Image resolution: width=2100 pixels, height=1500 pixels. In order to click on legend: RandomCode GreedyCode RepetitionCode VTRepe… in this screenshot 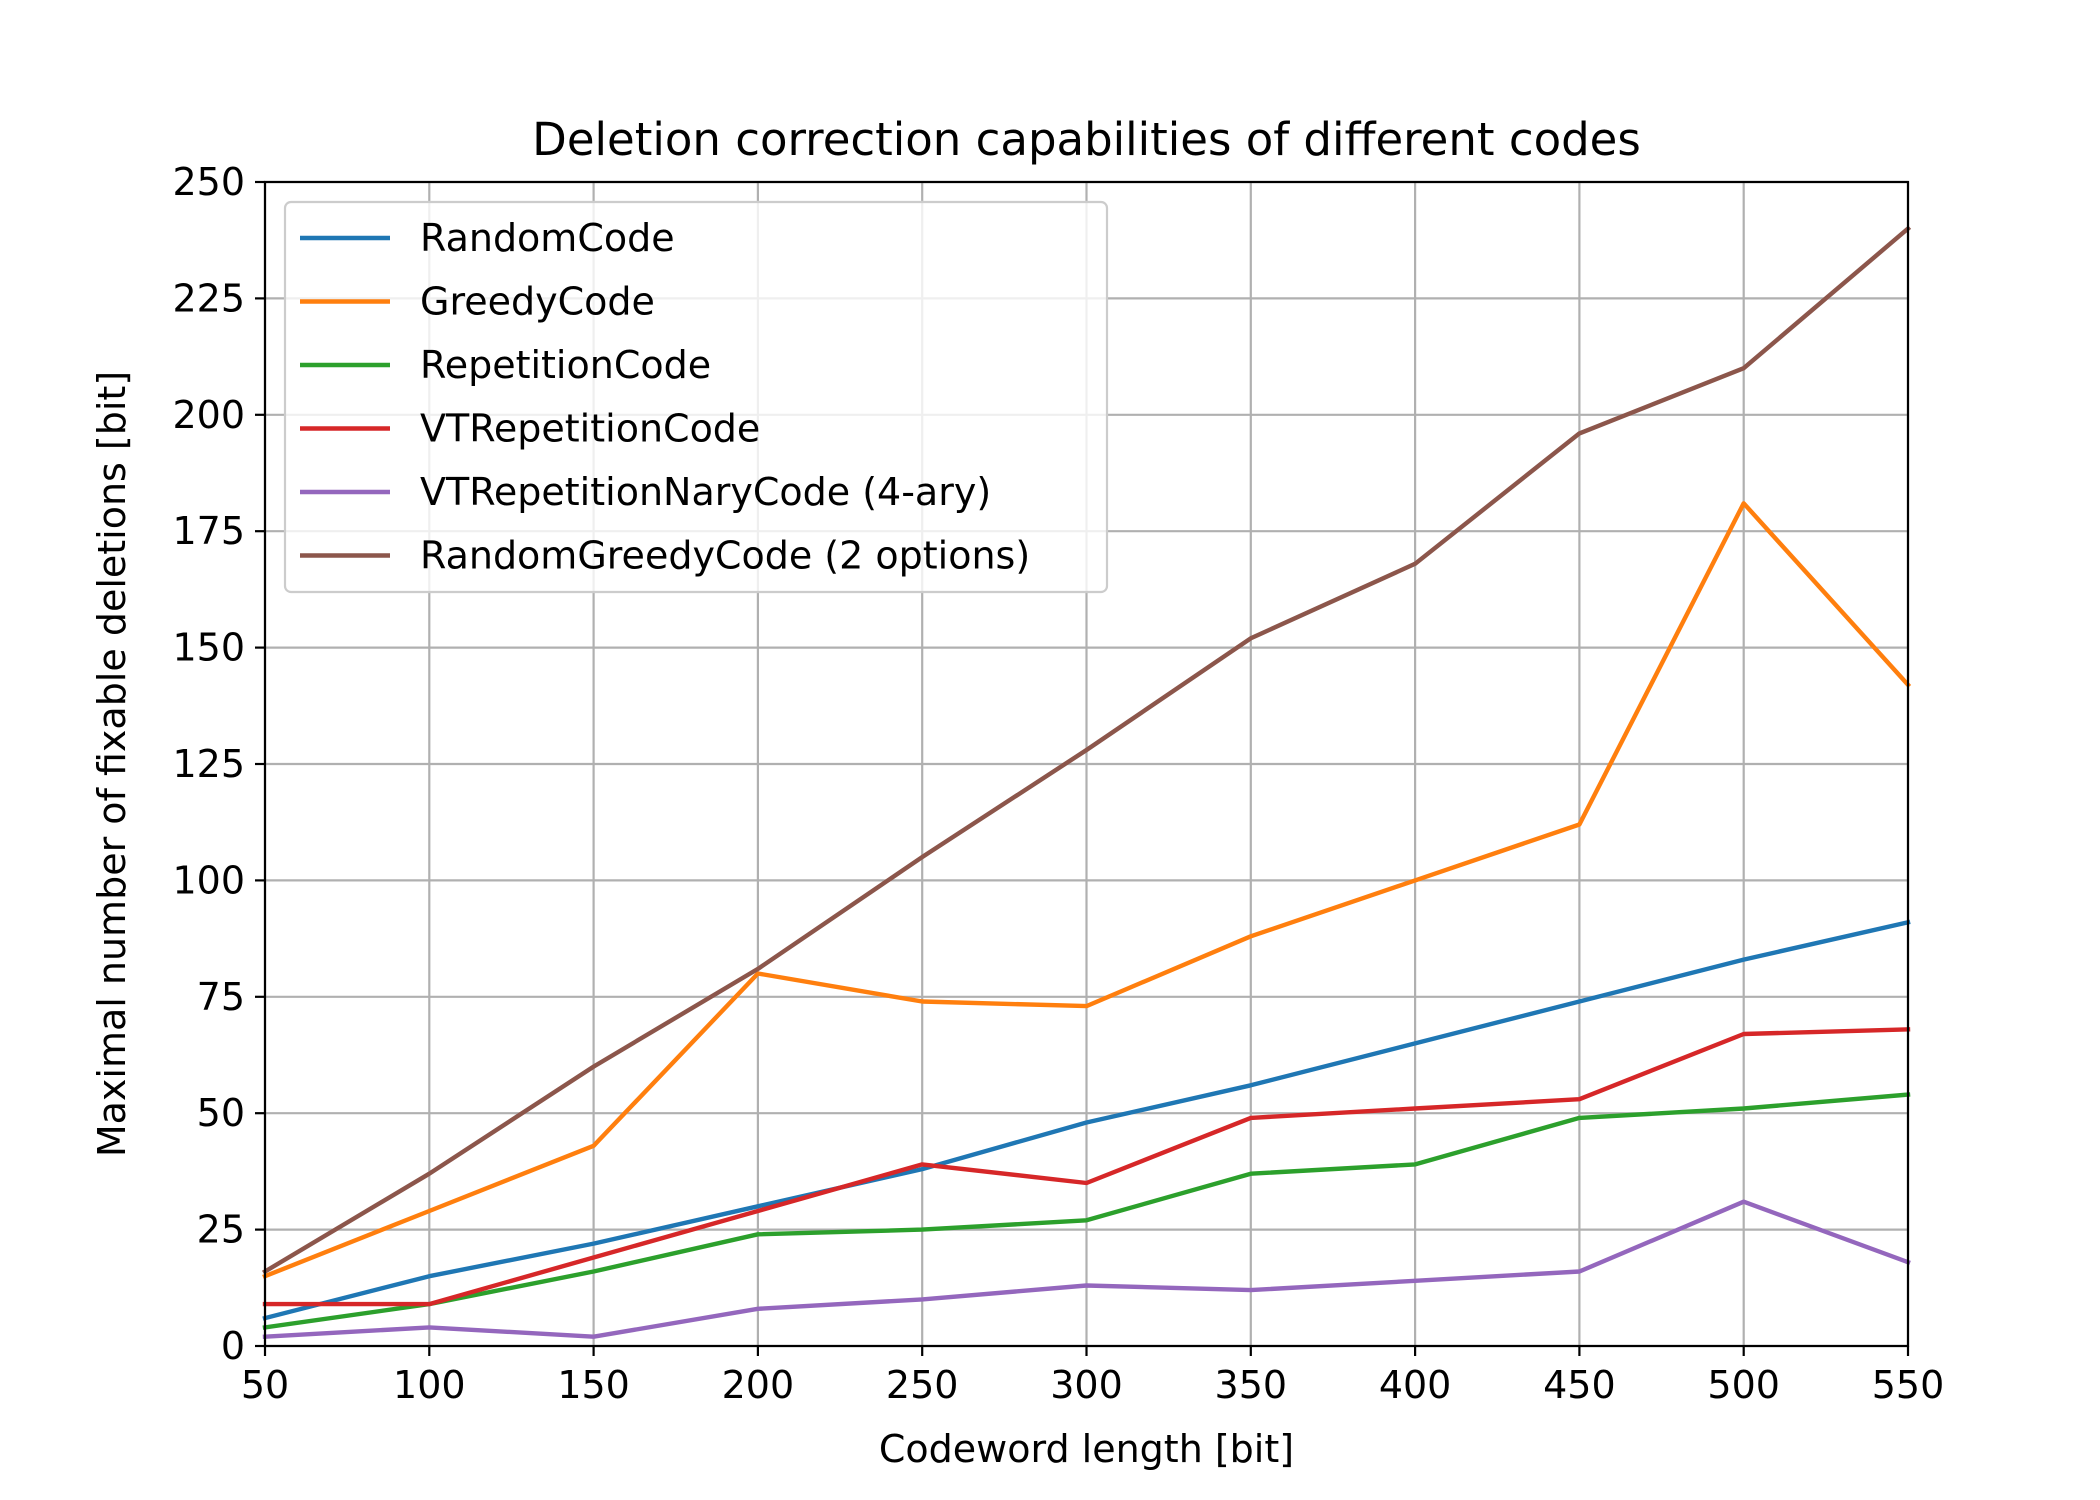, I will do `click(696, 397)`.